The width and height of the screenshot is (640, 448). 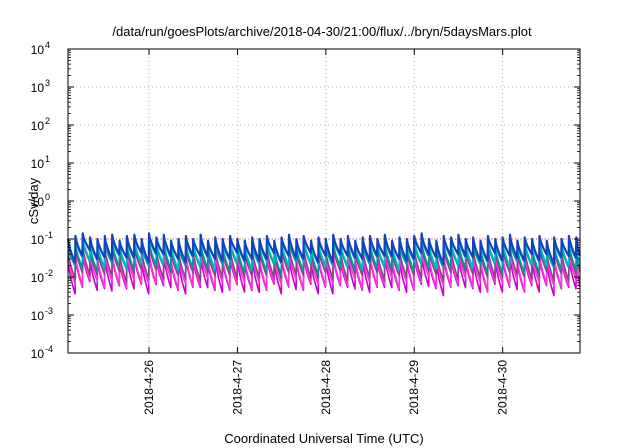 I want to click on series-layer, so click(x=323, y=264).